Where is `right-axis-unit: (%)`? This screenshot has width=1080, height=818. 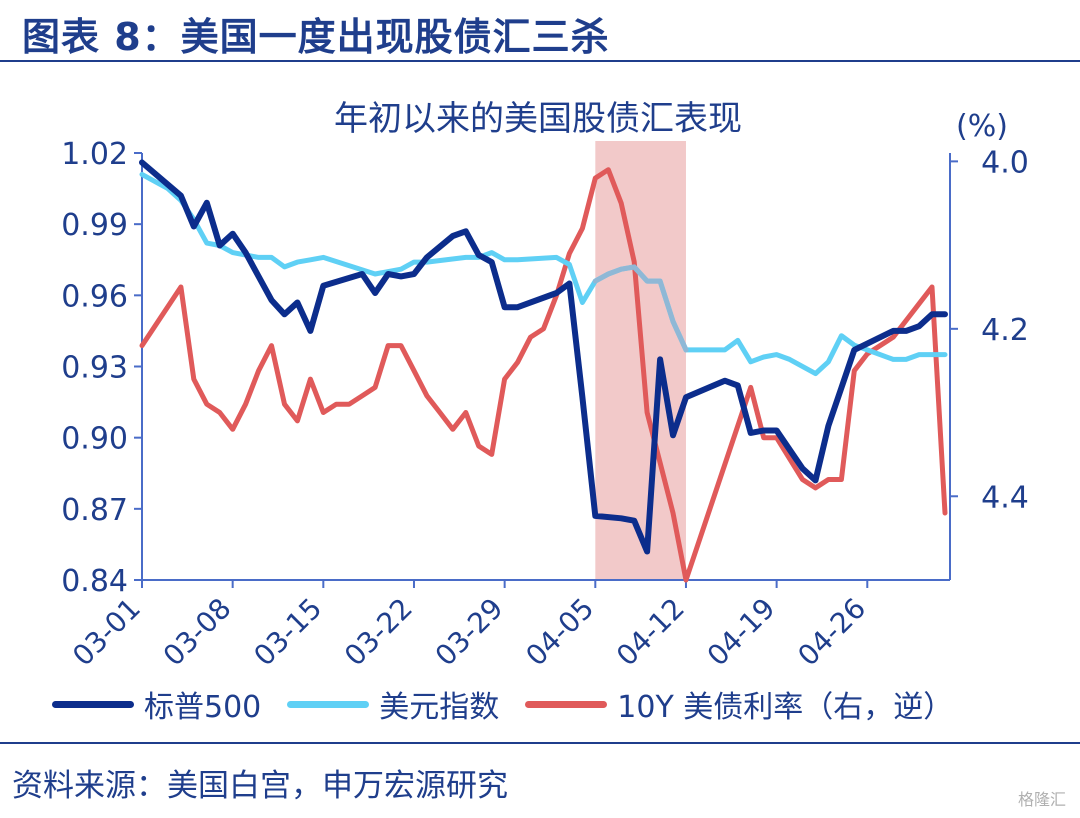
right-axis-unit: (%) is located at coordinates (982, 126).